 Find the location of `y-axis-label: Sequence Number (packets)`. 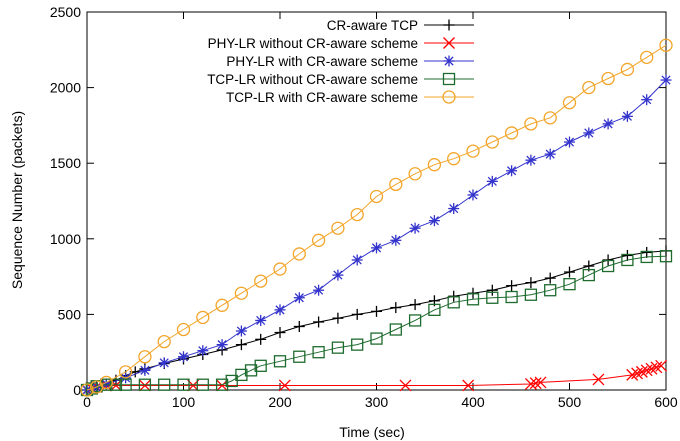

y-axis-label: Sequence Number (packets) is located at coordinates (17, 200).